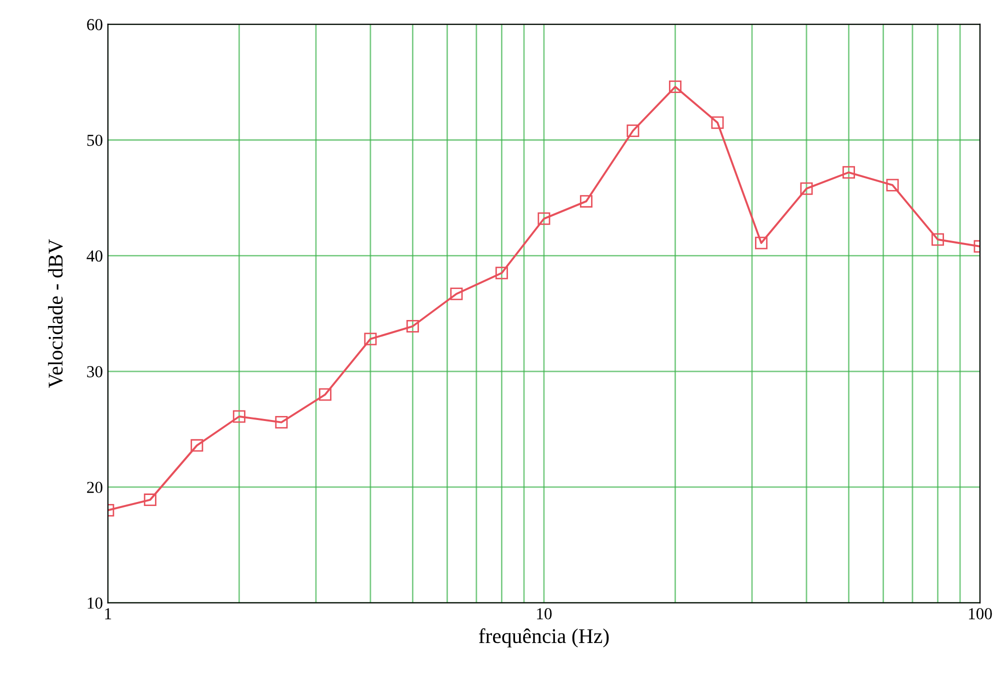 This screenshot has height=675, width=999. What do you see at coordinates (543, 638) in the screenshot?
I see `x-axis-title: frequência (Hz)` at bounding box center [543, 638].